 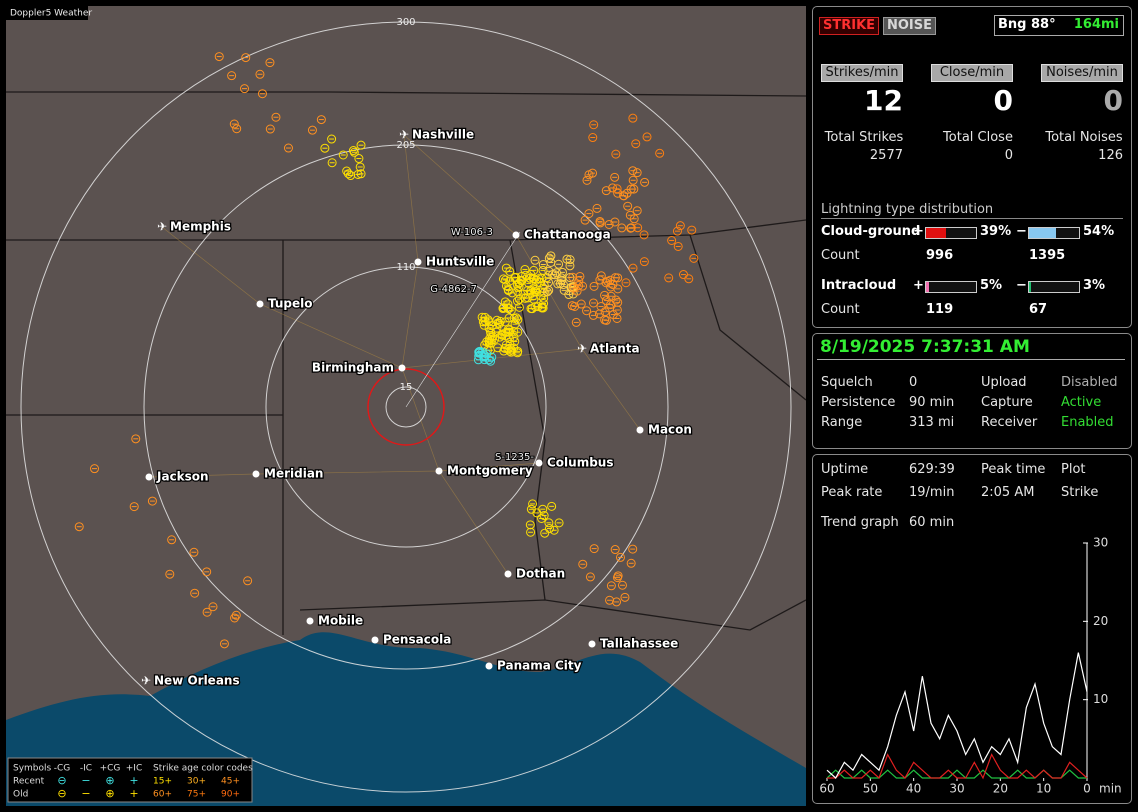 I want to click on city-label: Meridian, so click(x=293, y=474).